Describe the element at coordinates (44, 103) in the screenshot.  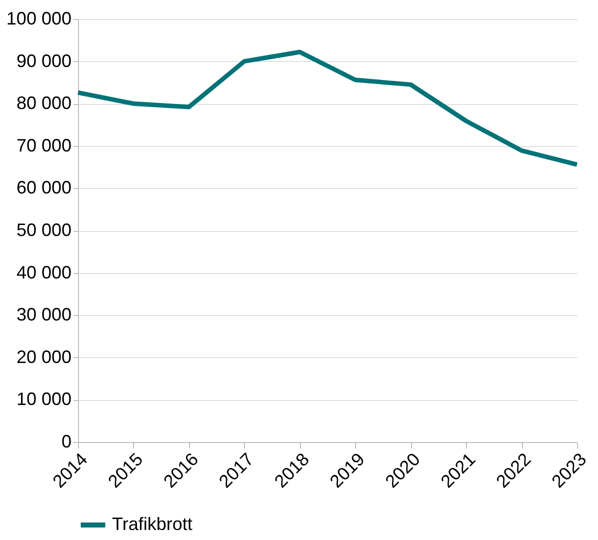
I see `y-tick-label: 80 000` at that location.